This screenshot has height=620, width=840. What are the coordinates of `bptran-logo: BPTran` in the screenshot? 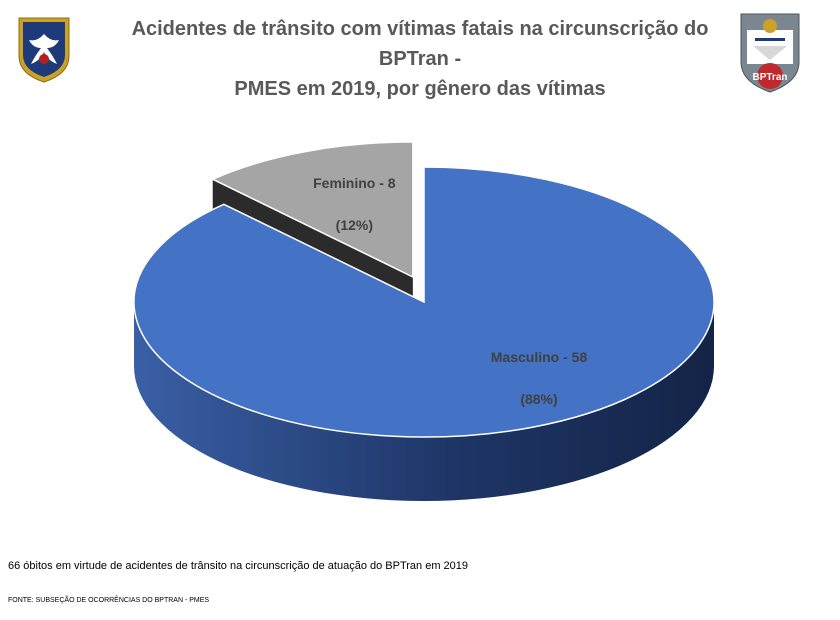 It's located at (770, 53).